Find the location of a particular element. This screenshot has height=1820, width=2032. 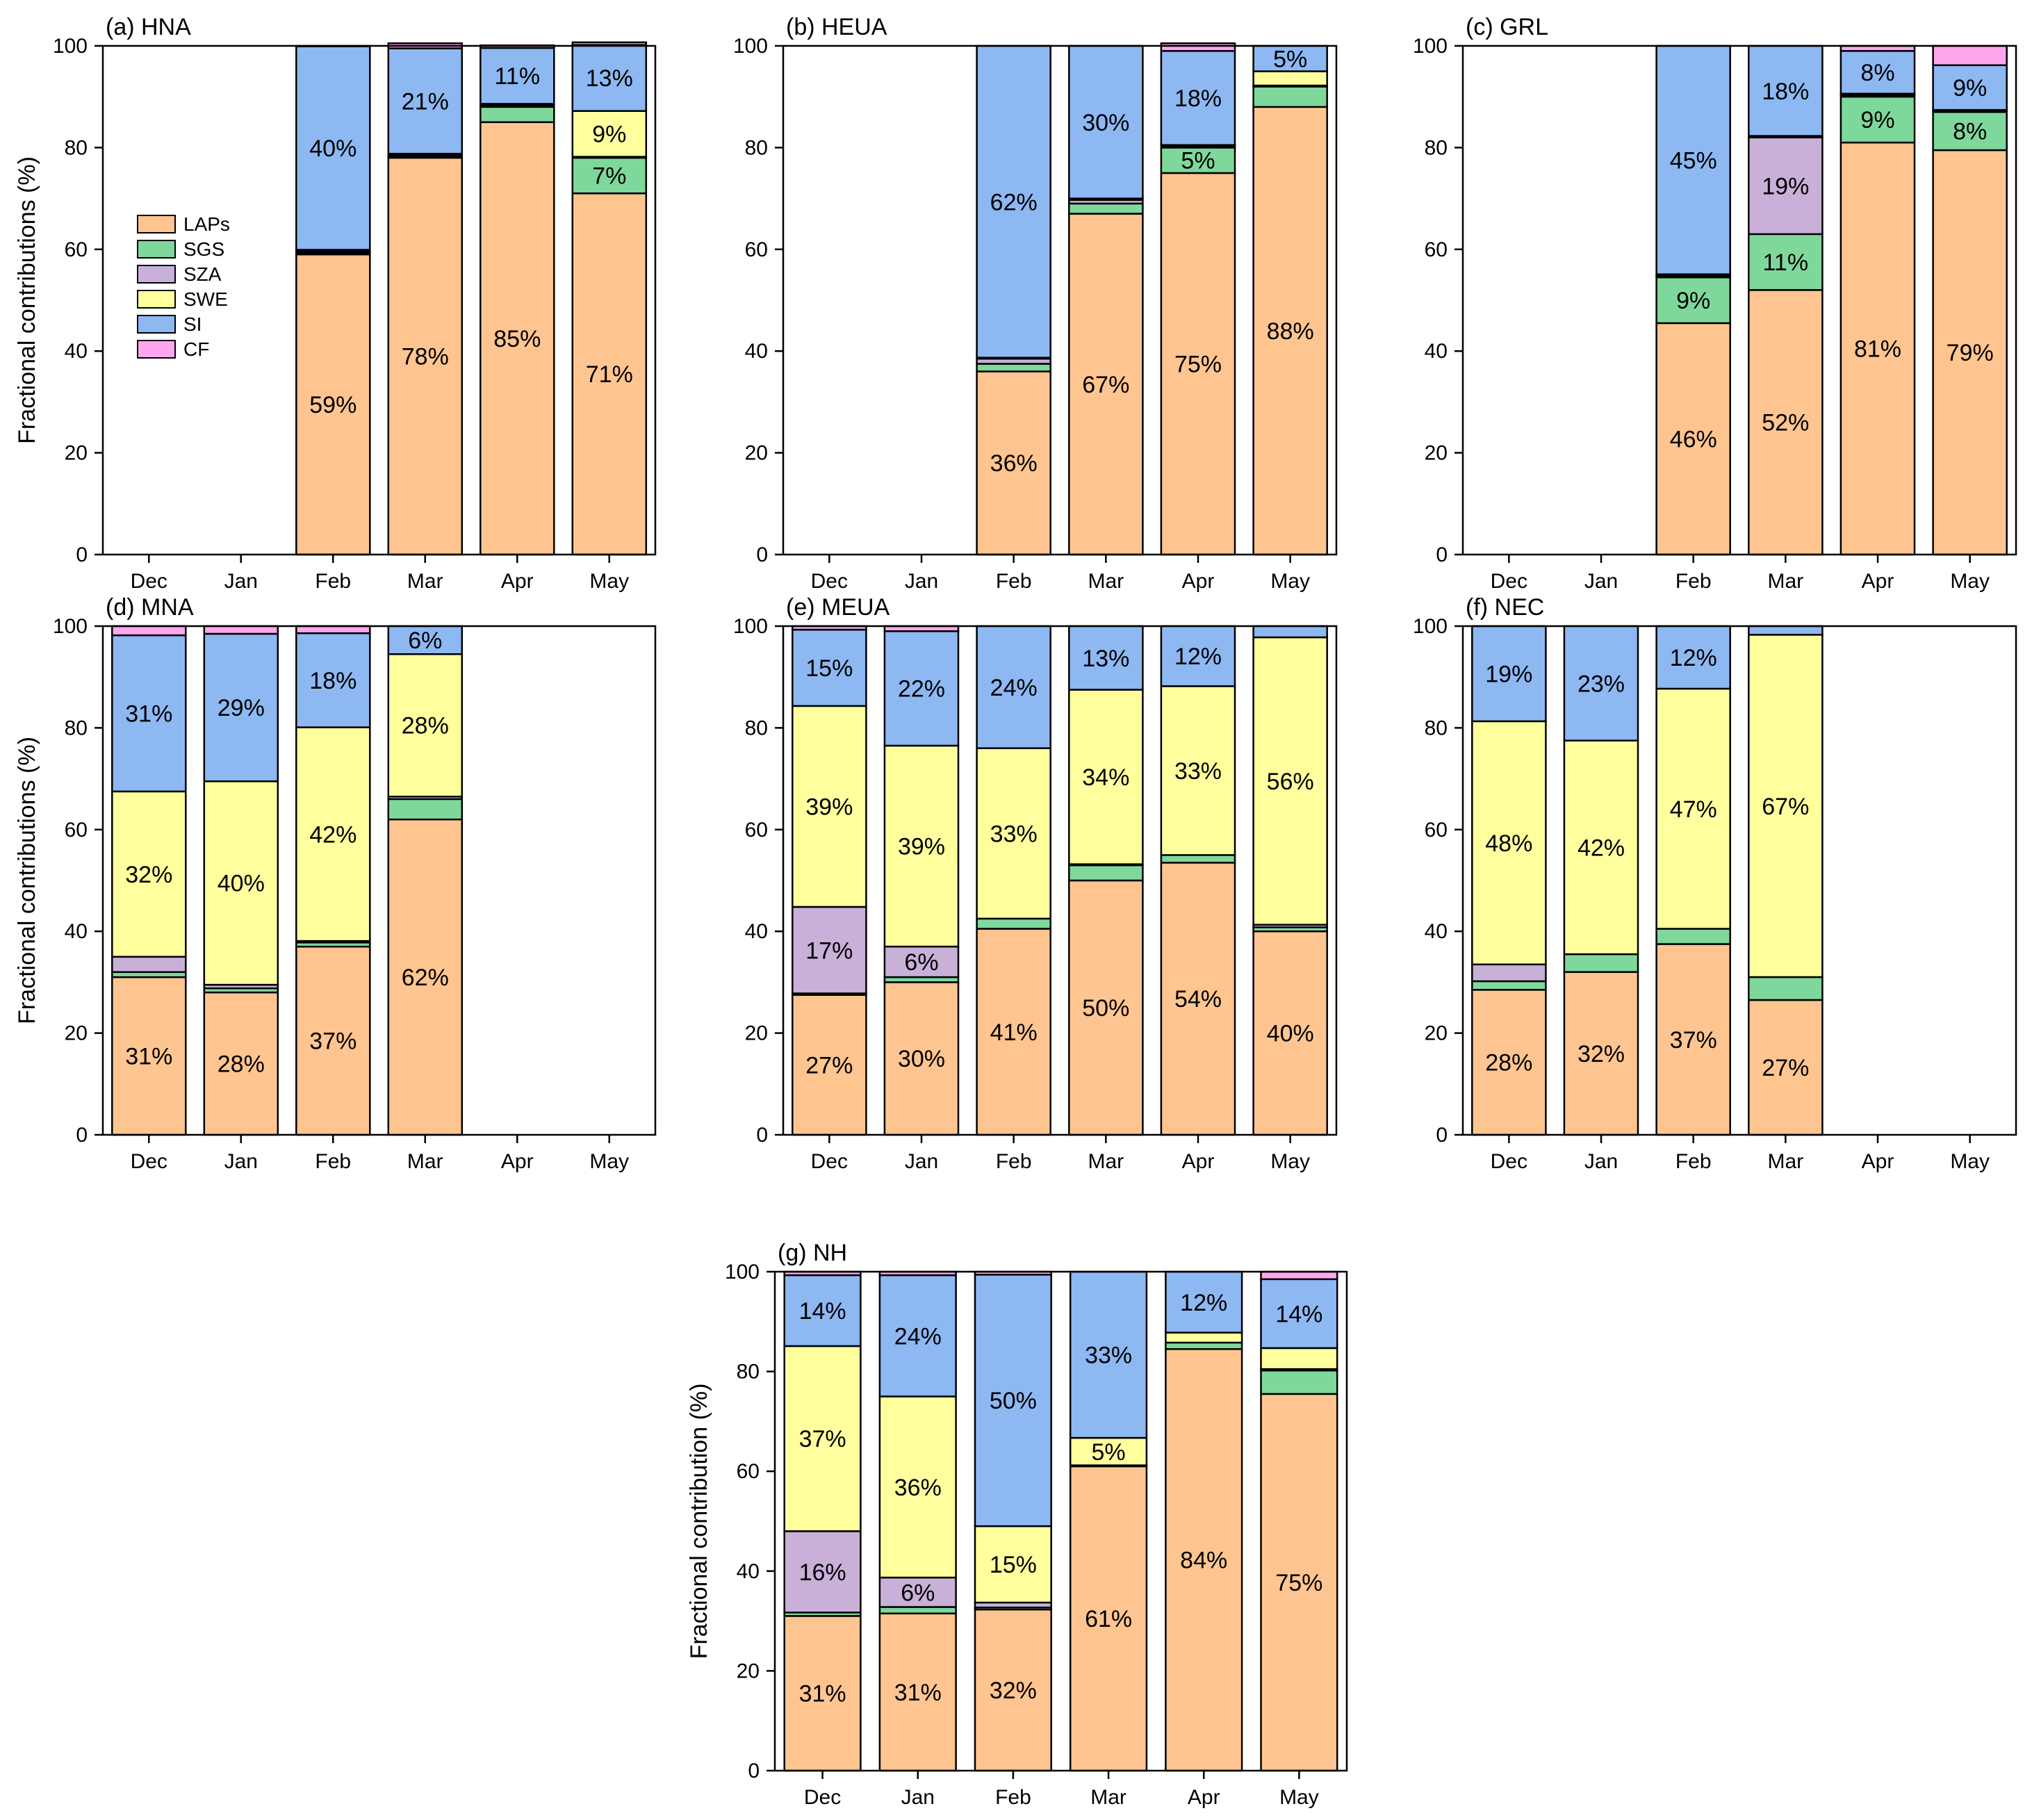

legend-label-si: SI is located at coordinates (193, 324).